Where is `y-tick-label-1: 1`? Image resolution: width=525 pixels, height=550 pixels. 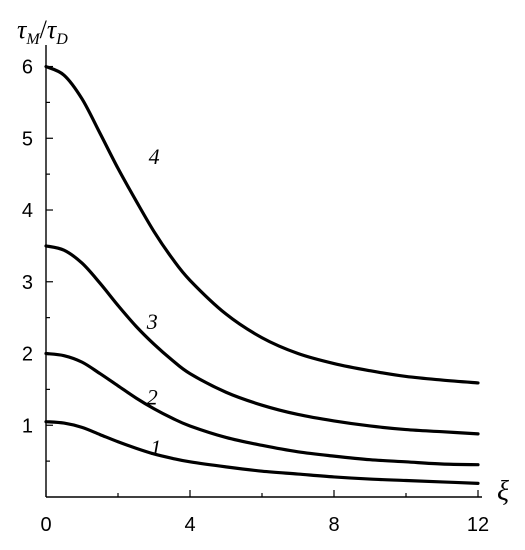 y-tick-label-1: 1 is located at coordinates (27, 426).